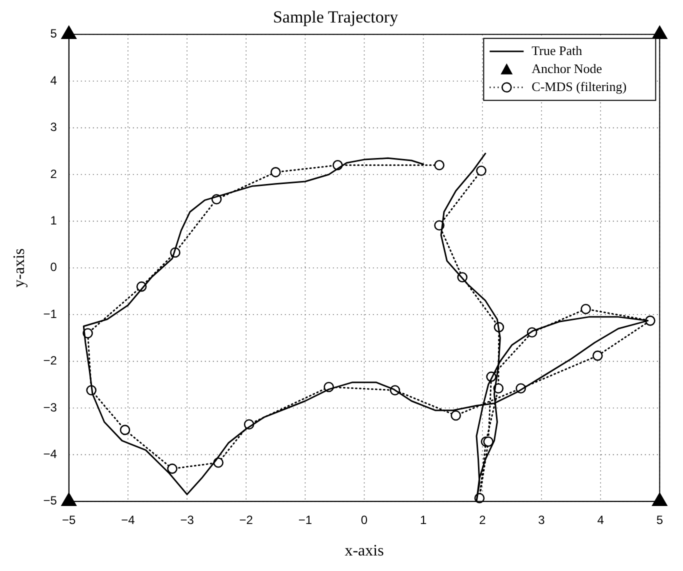  What do you see at coordinates (335, 17) in the screenshot?
I see `chart-title: Sample Trajectory` at bounding box center [335, 17].